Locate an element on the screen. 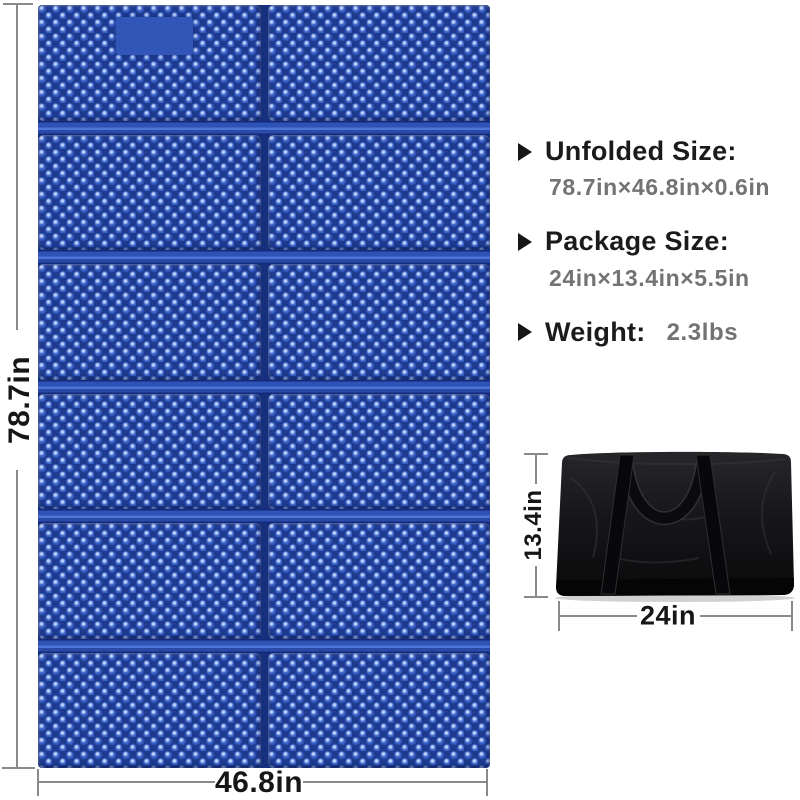 The height and width of the screenshot is (800, 800). mat-width-label: 46.8in is located at coordinates (259, 782).